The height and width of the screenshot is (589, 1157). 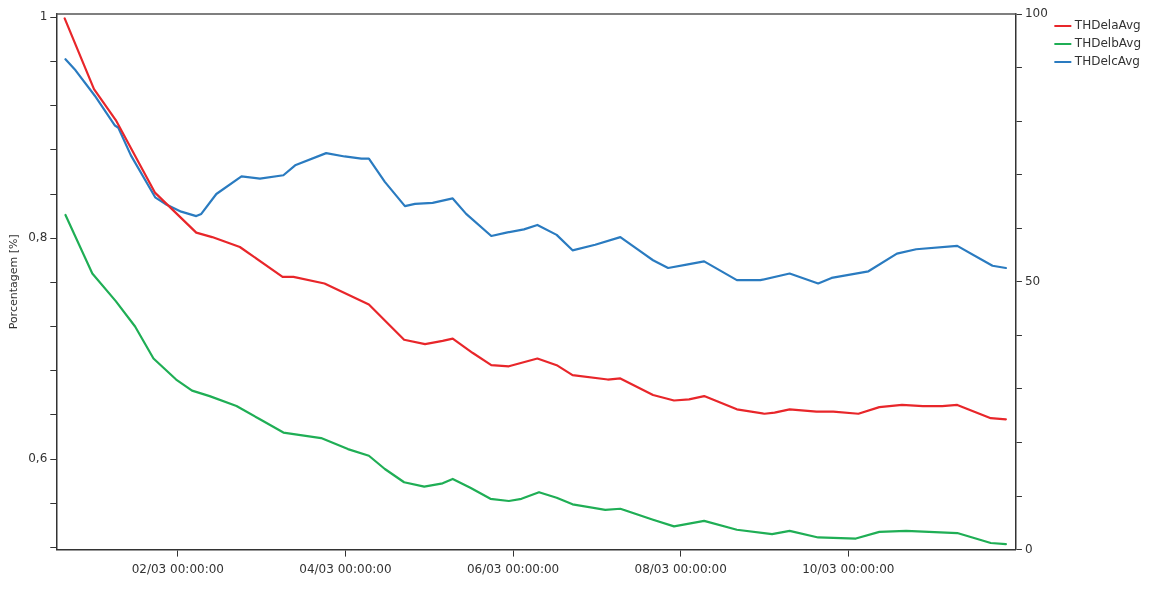 I want to click on legend-label: THDelcAvg, so click(x=1106, y=61).